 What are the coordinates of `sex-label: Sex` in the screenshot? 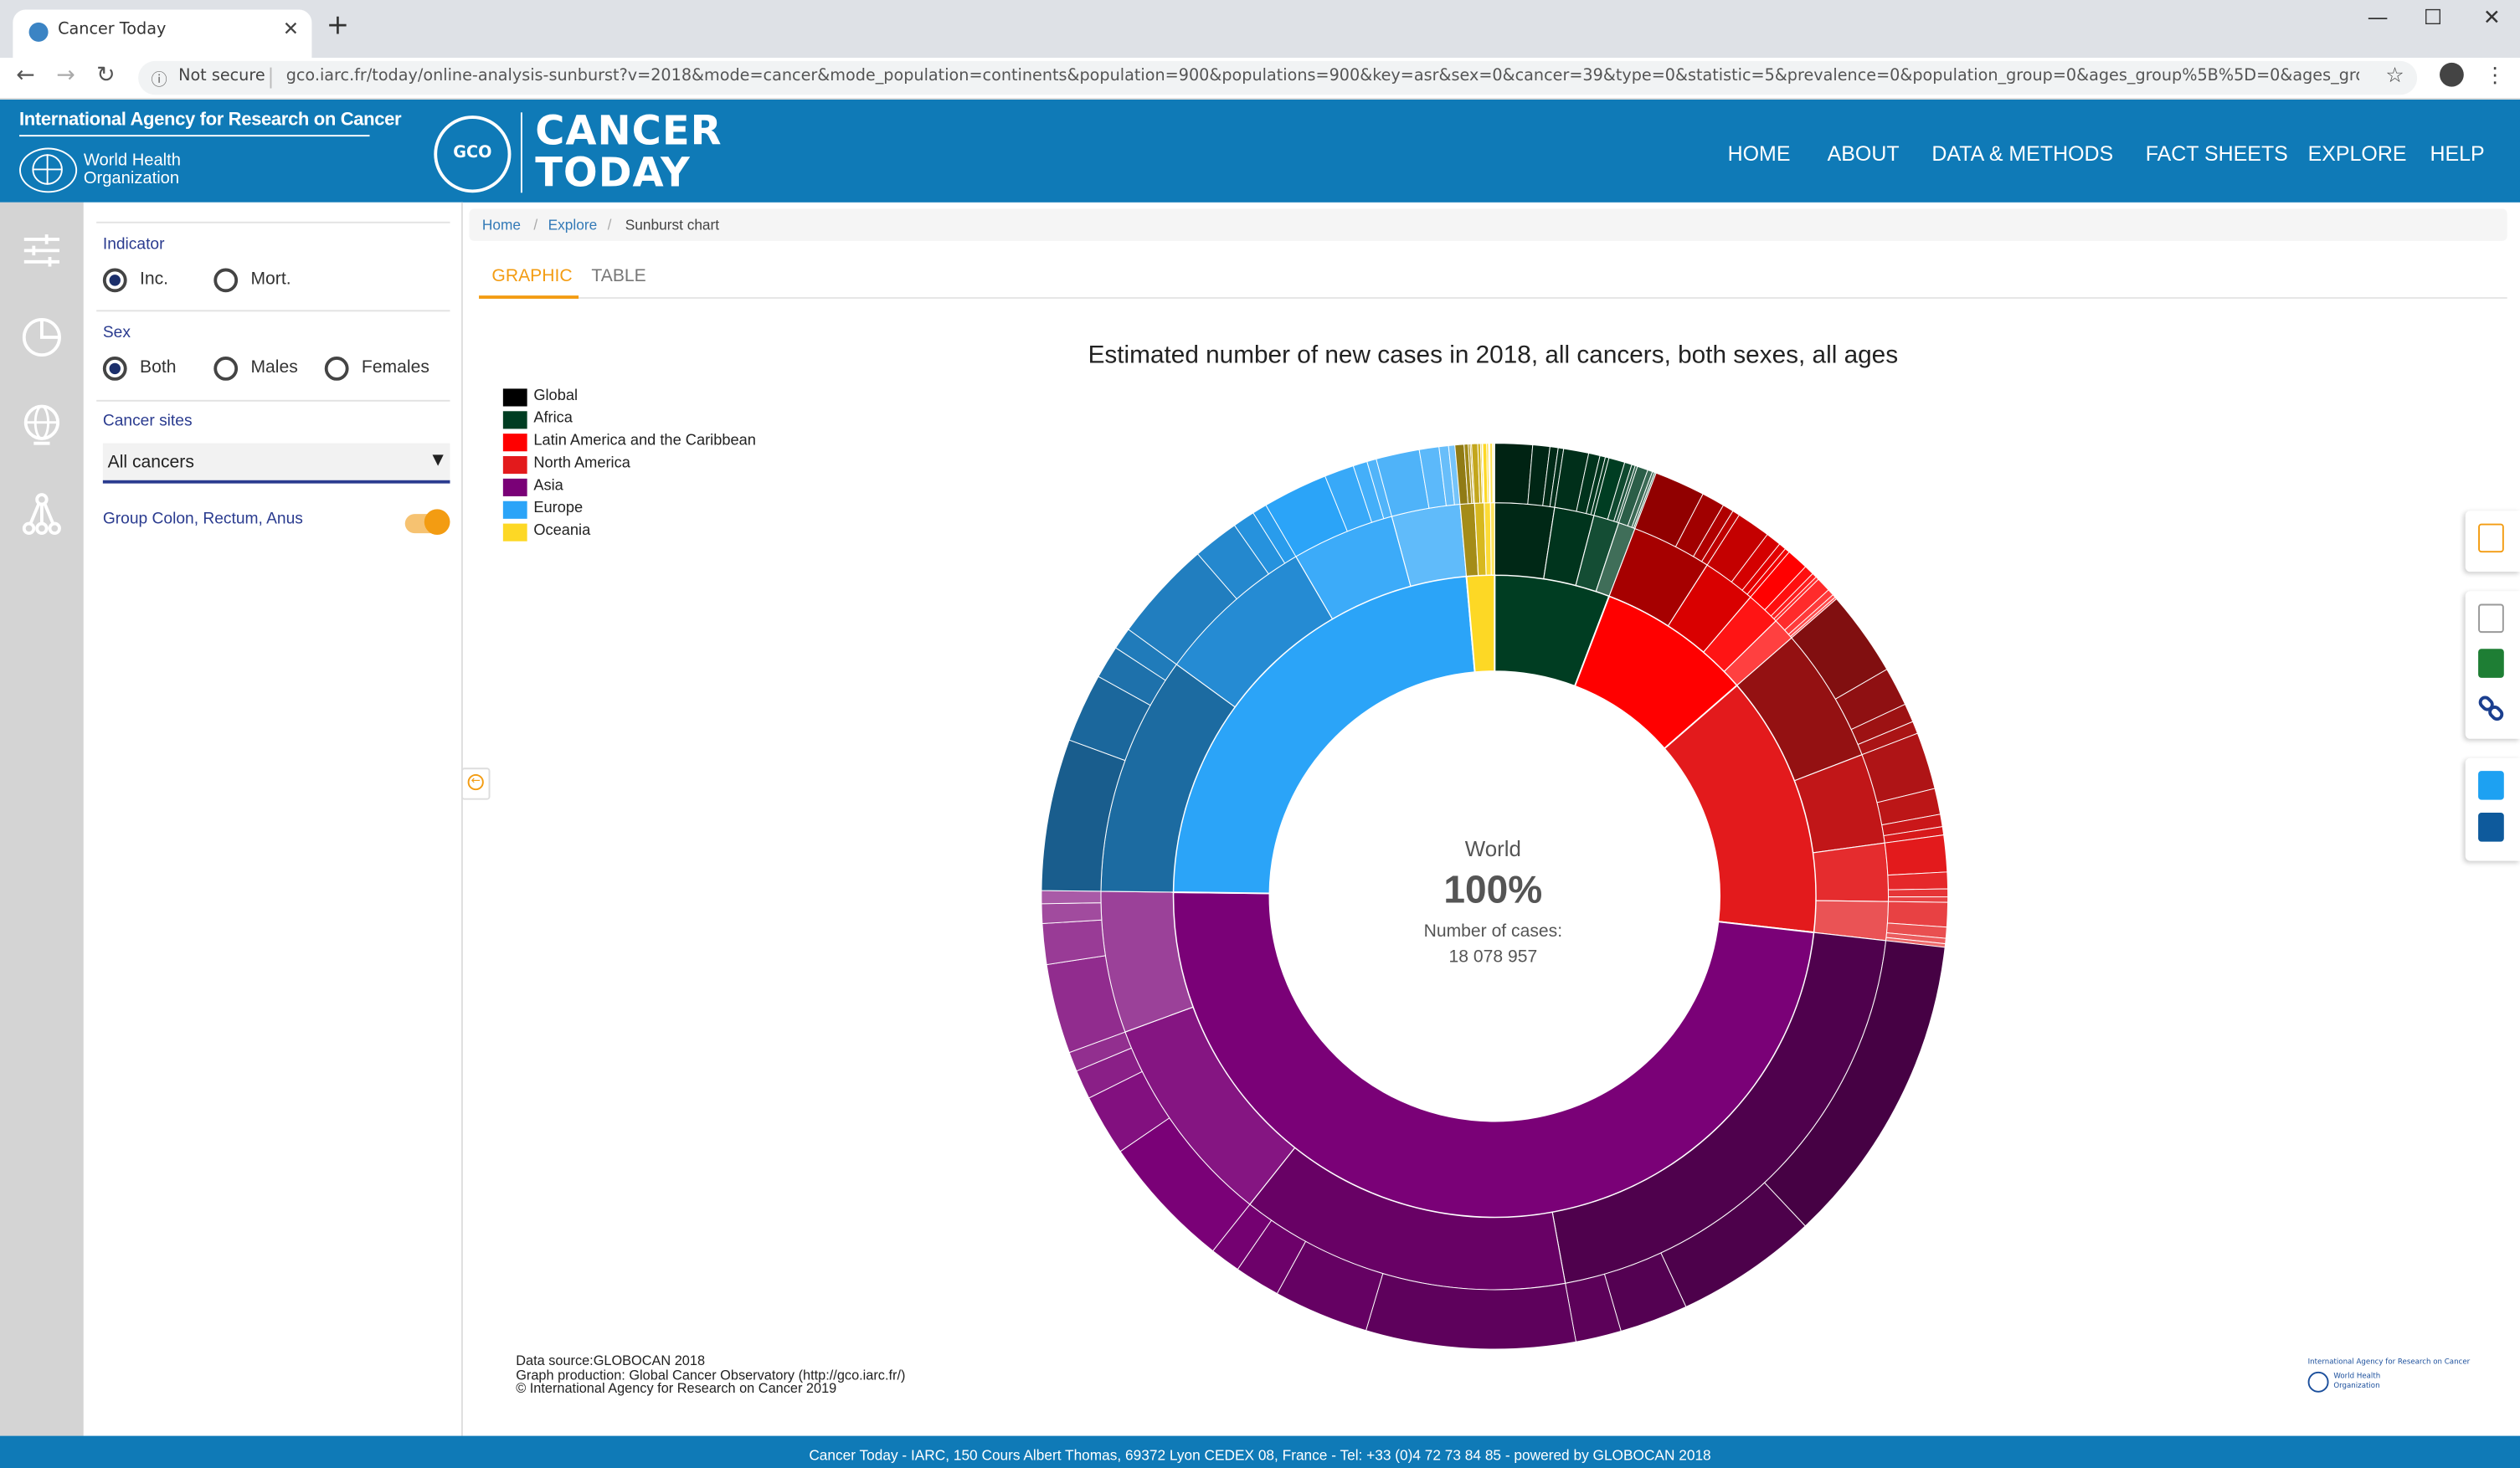 It's located at (116, 333).